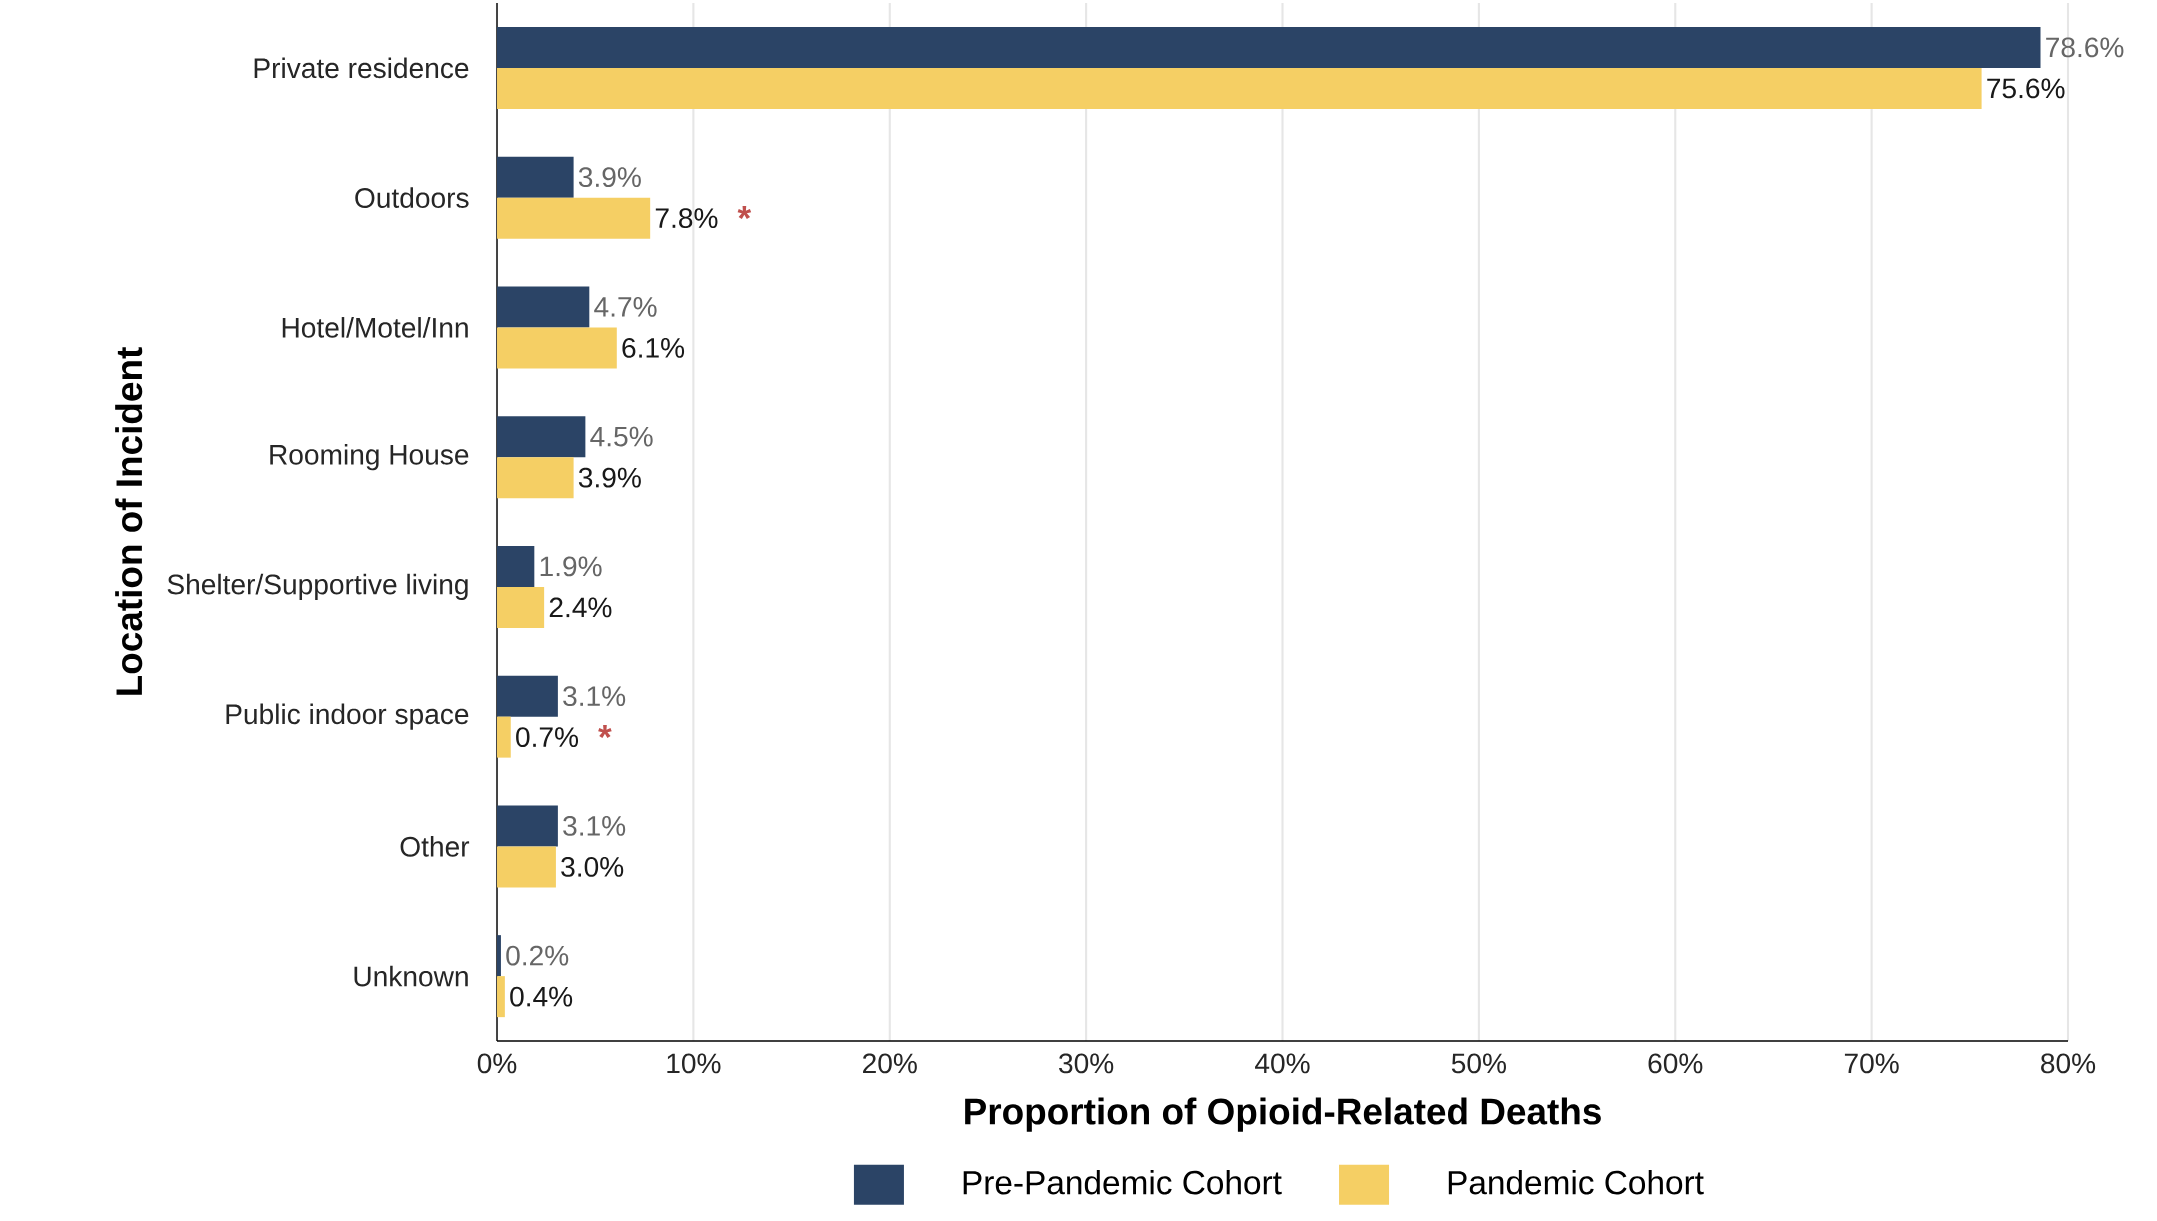 This screenshot has width=2157, height=1221. What do you see at coordinates (2085, 47) in the screenshot?
I see `data-label: 78.6%` at bounding box center [2085, 47].